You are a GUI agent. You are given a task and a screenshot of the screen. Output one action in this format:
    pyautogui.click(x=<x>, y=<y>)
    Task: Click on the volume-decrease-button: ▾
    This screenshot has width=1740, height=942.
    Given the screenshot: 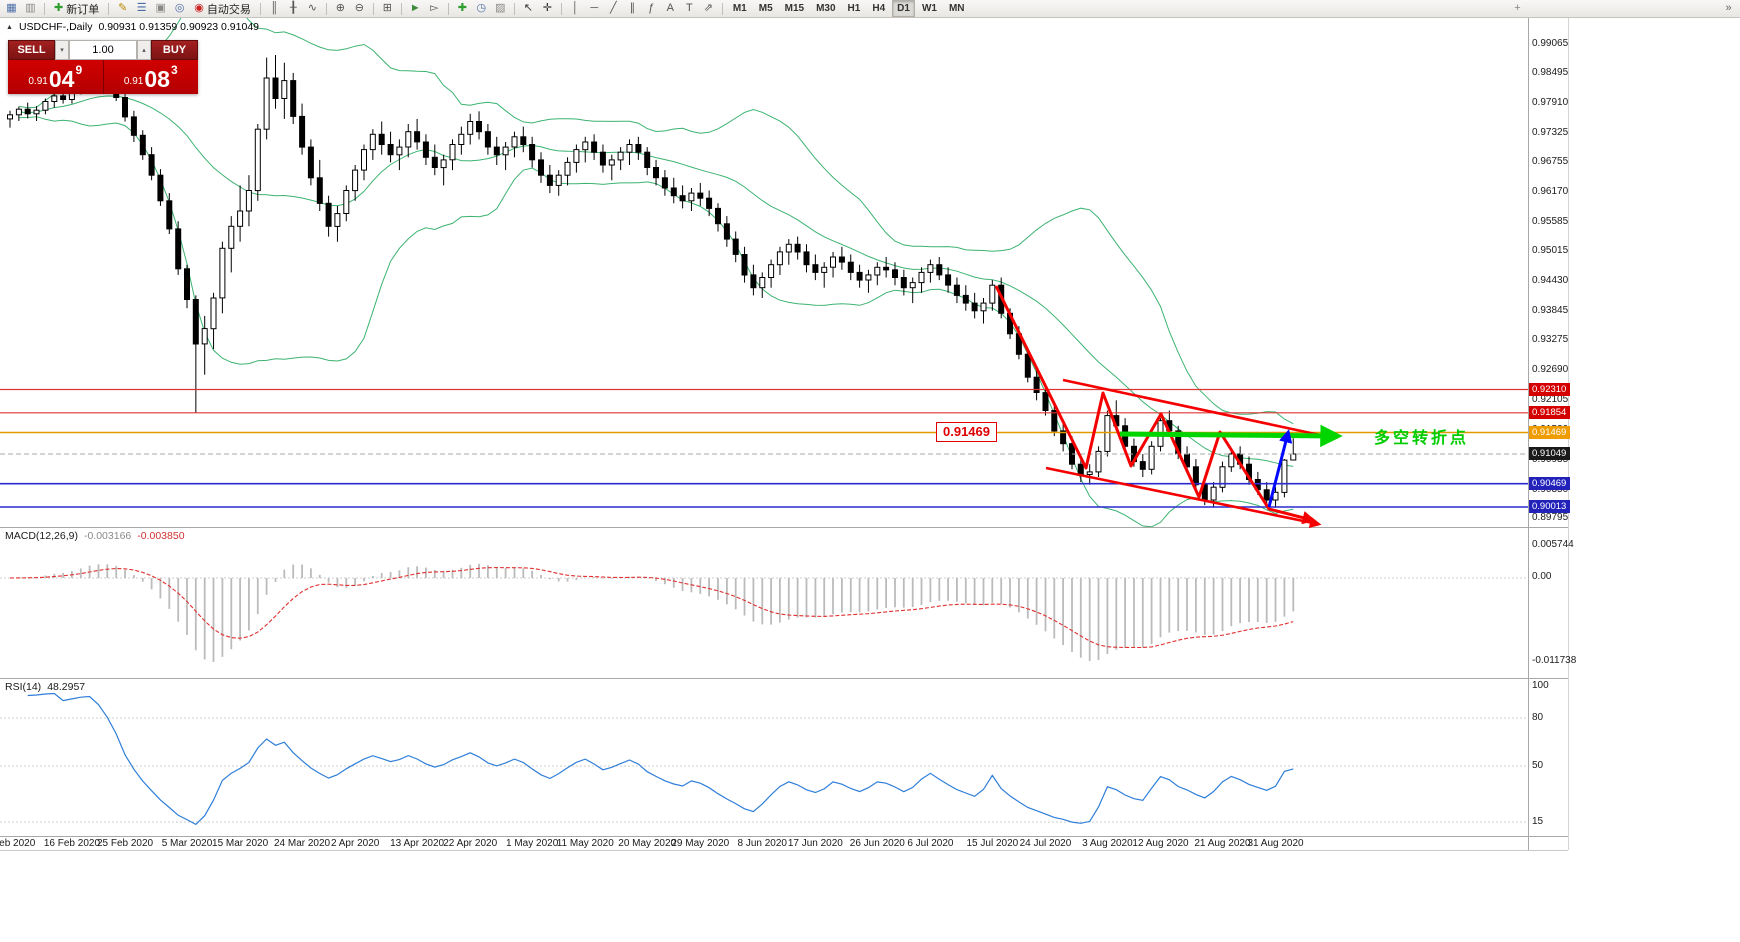 What is the action you would take?
    pyautogui.click(x=62, y=50)
    